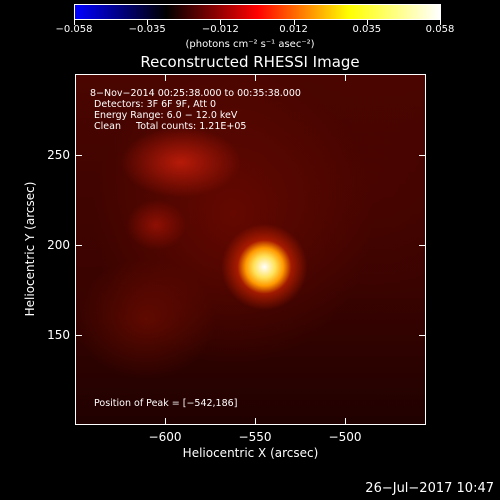 This screenshot has width=500, height=500. What do you see at coordinates (147, 29) in the screenshot?
I see `colorbar-tick-label: −0.035` at bounding box center [147, 29].